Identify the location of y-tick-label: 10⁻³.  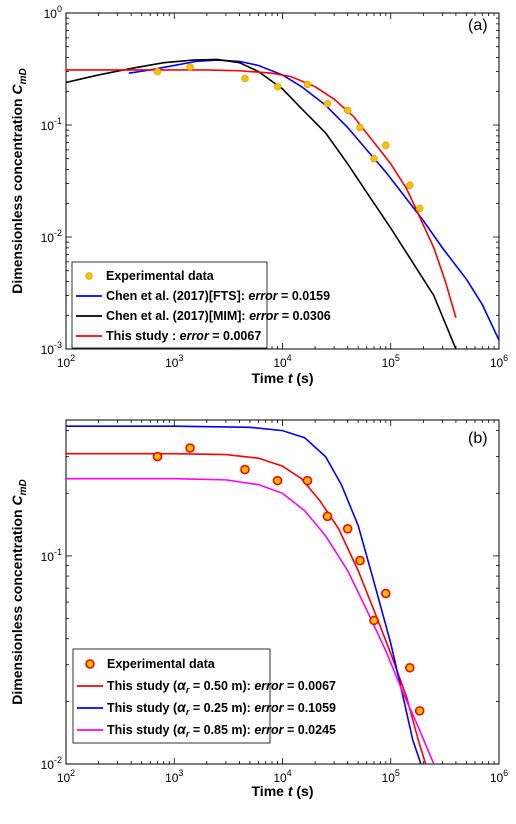
(51, 348).